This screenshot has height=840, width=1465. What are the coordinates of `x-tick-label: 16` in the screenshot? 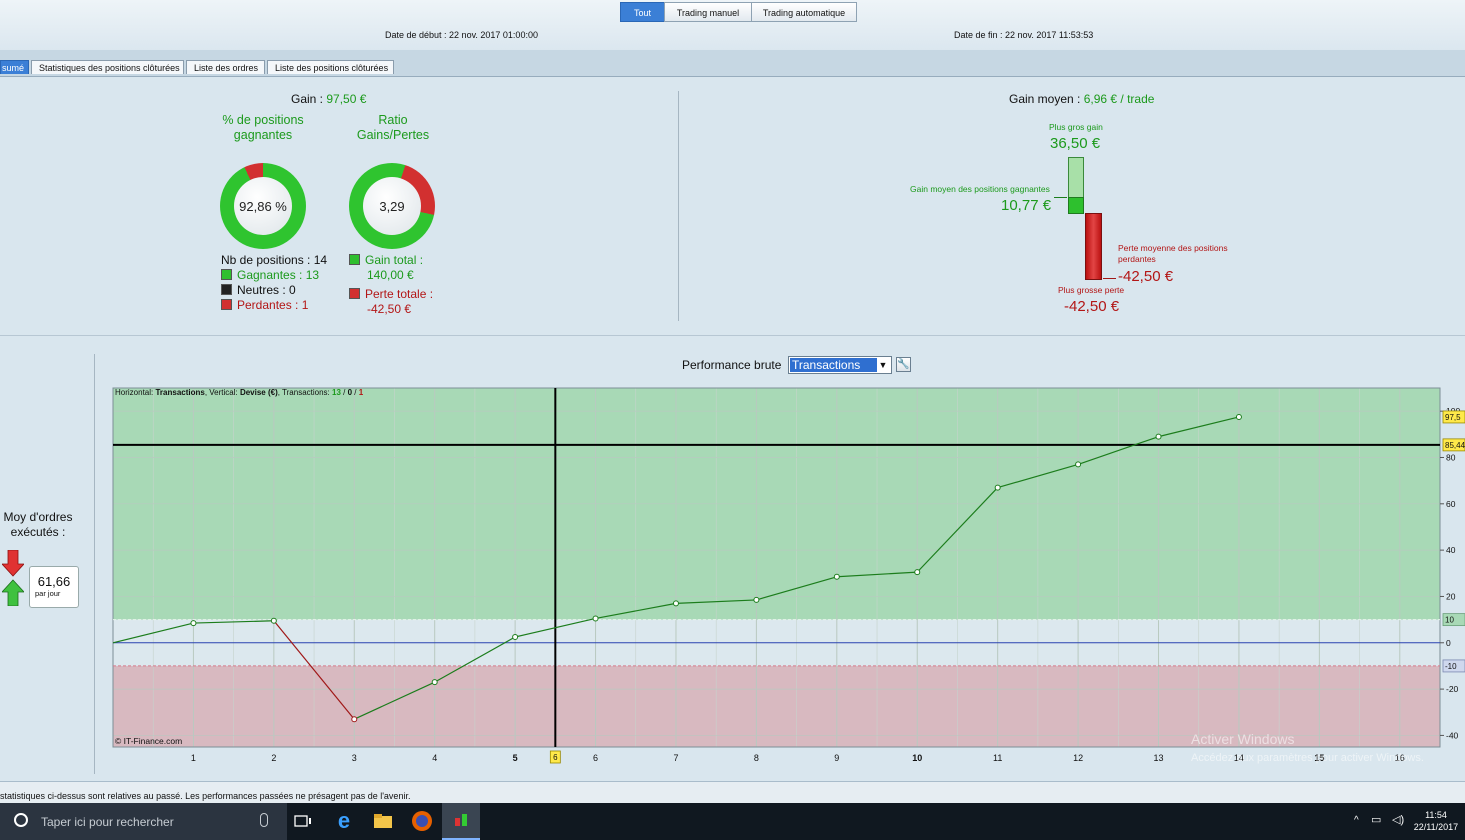 It's located at (1400, 758).